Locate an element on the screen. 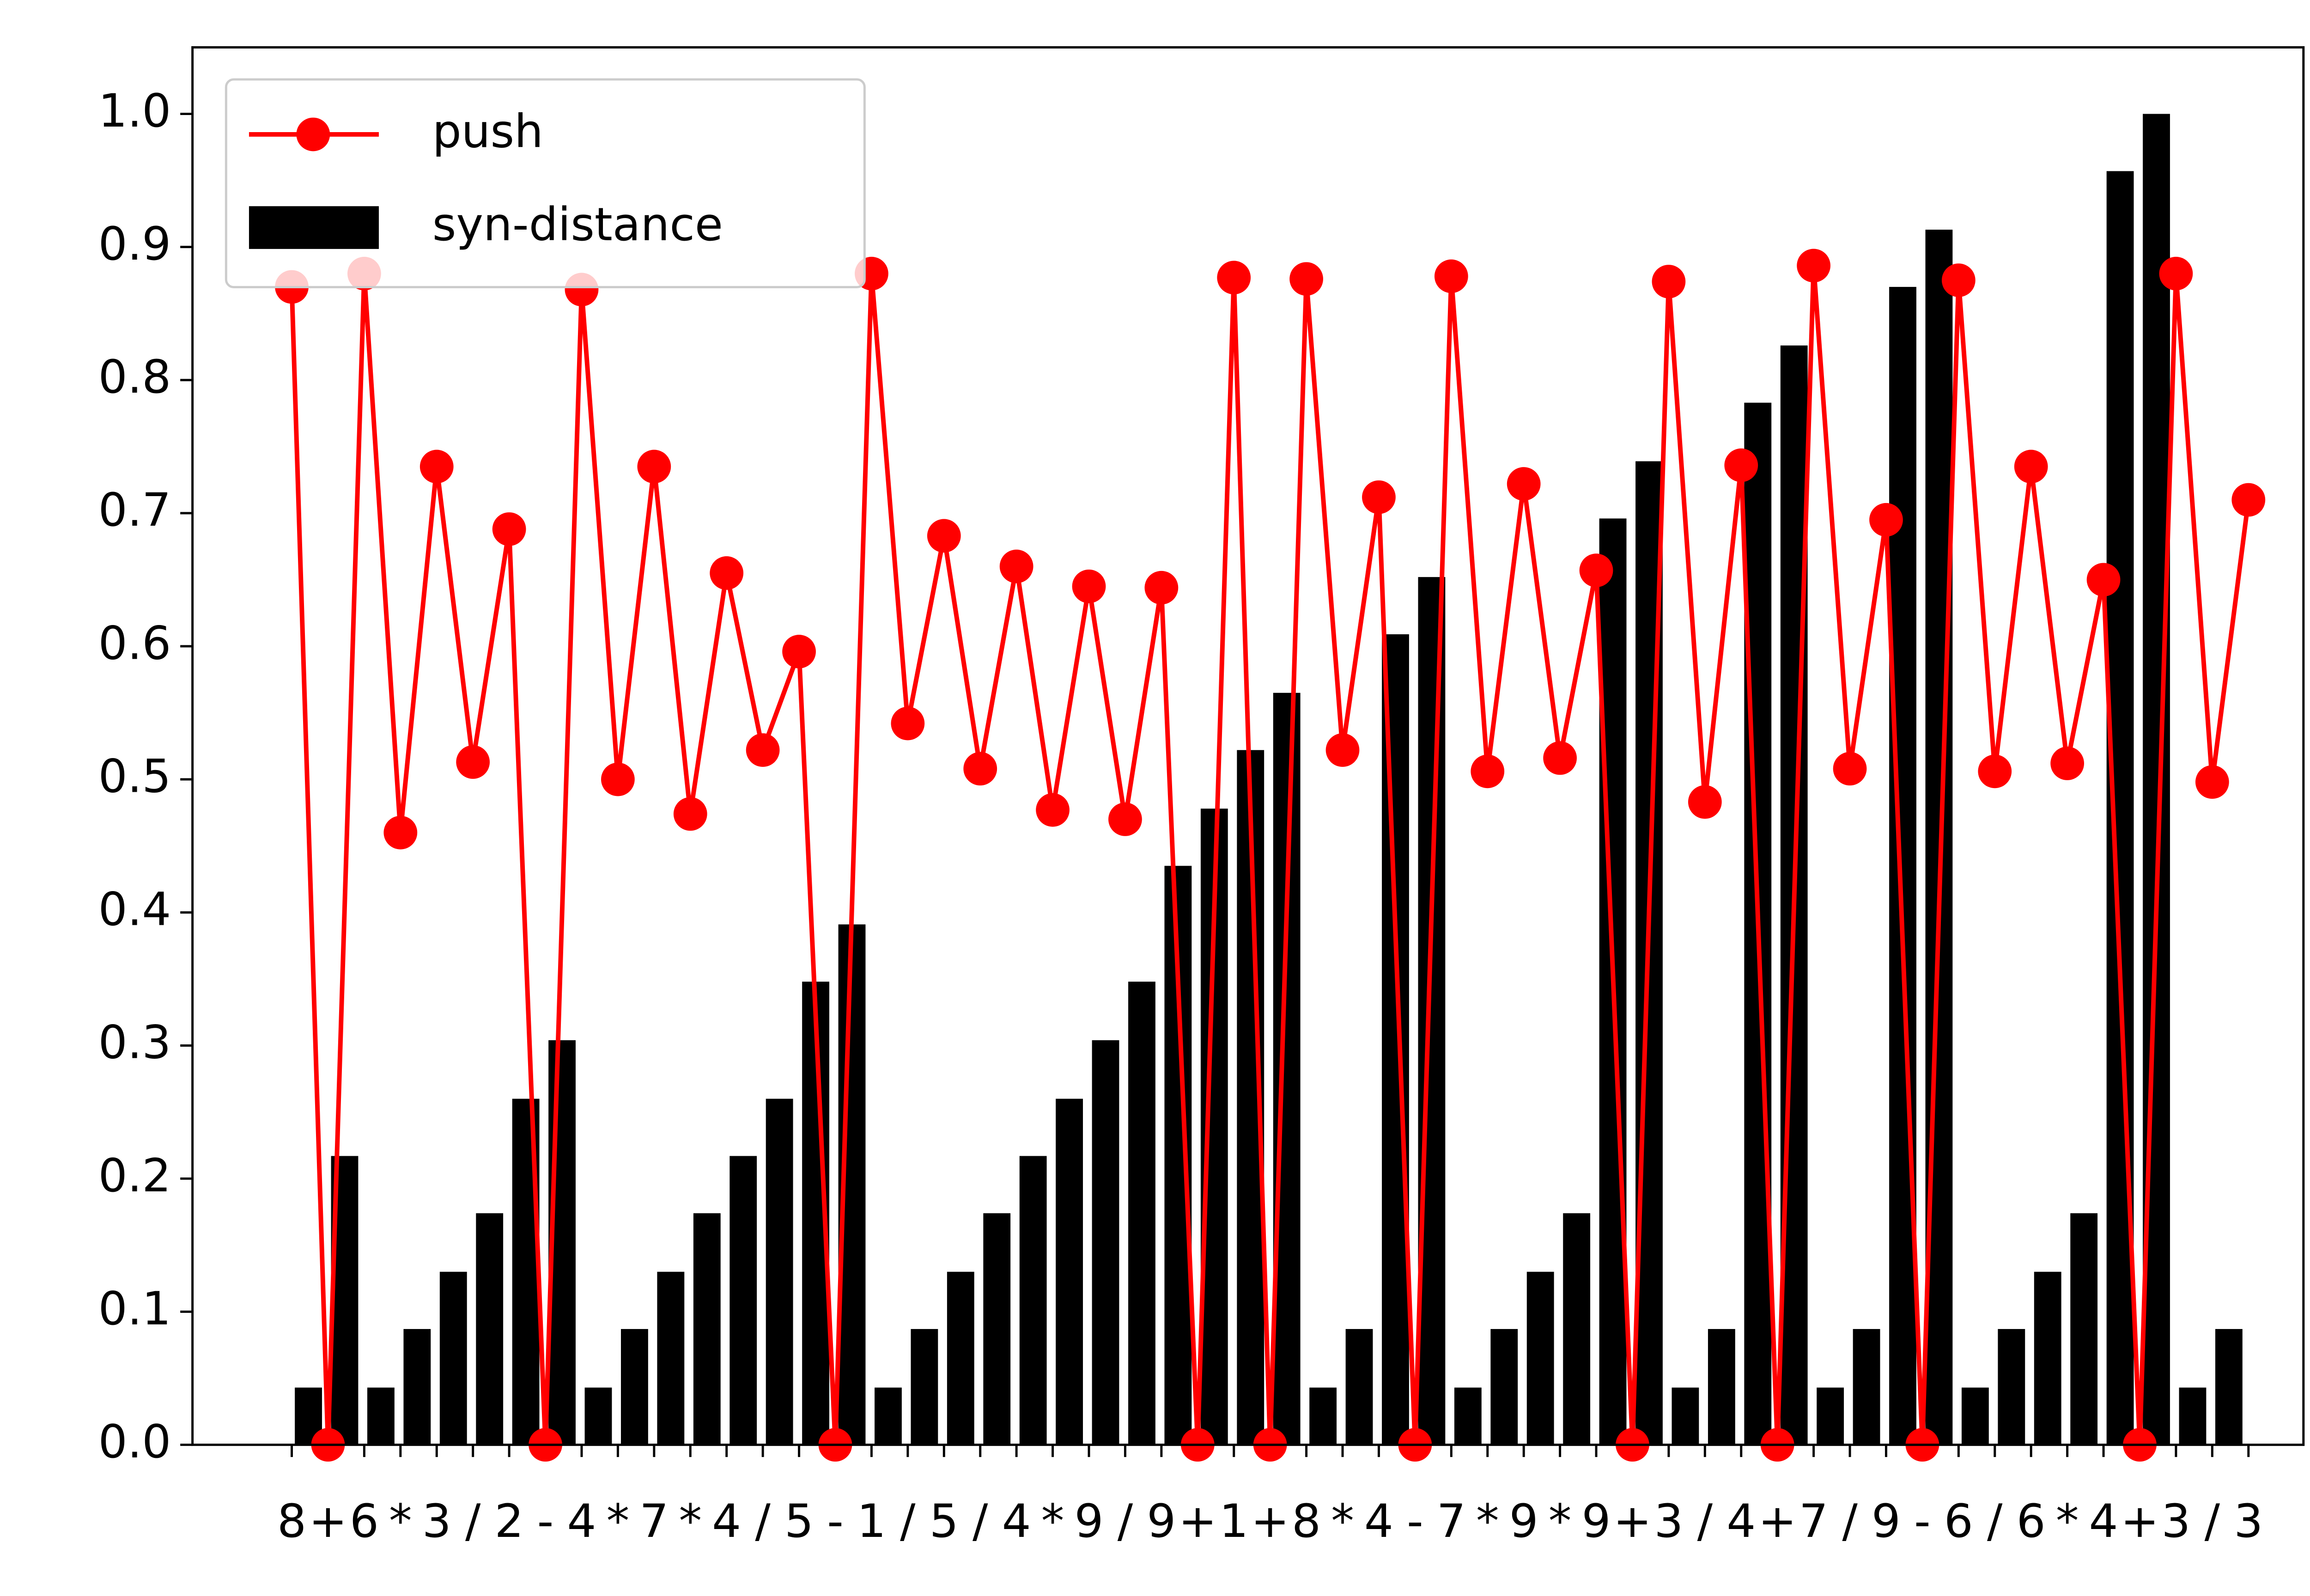 This screenshot has width=2310, height=1596. y-tick-label: 0.3 is located at coordinates (134, 1043).